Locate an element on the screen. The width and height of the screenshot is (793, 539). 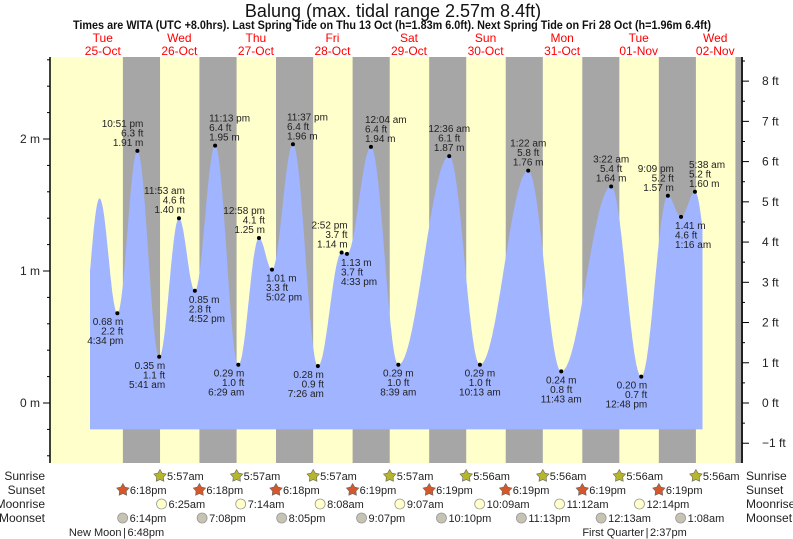
moonrise-time: 7:14am is located at coordinates (266, 505).